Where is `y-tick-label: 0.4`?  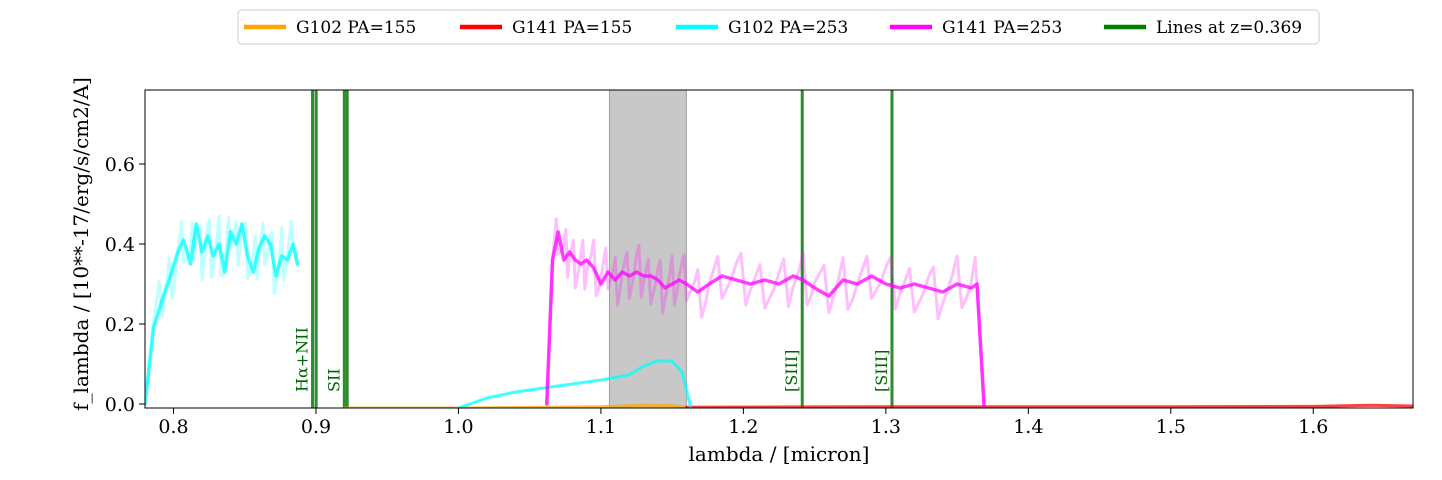
y-tick-label: 0.4 is located at coordinates (120, 245).